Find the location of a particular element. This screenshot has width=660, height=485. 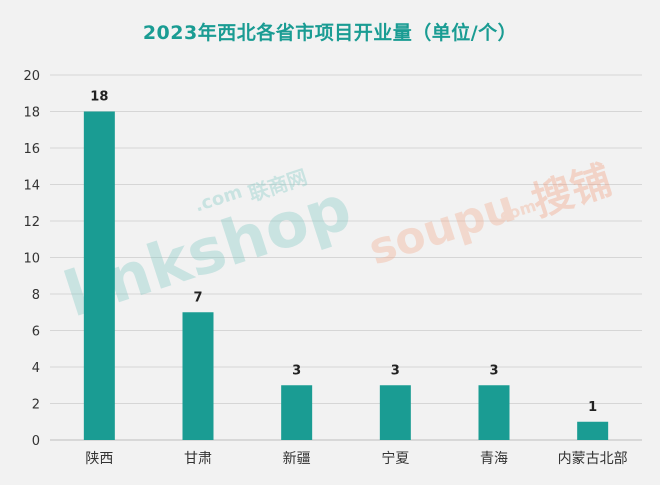

y-tick-label: 18 is located at coordinates (31, 113).